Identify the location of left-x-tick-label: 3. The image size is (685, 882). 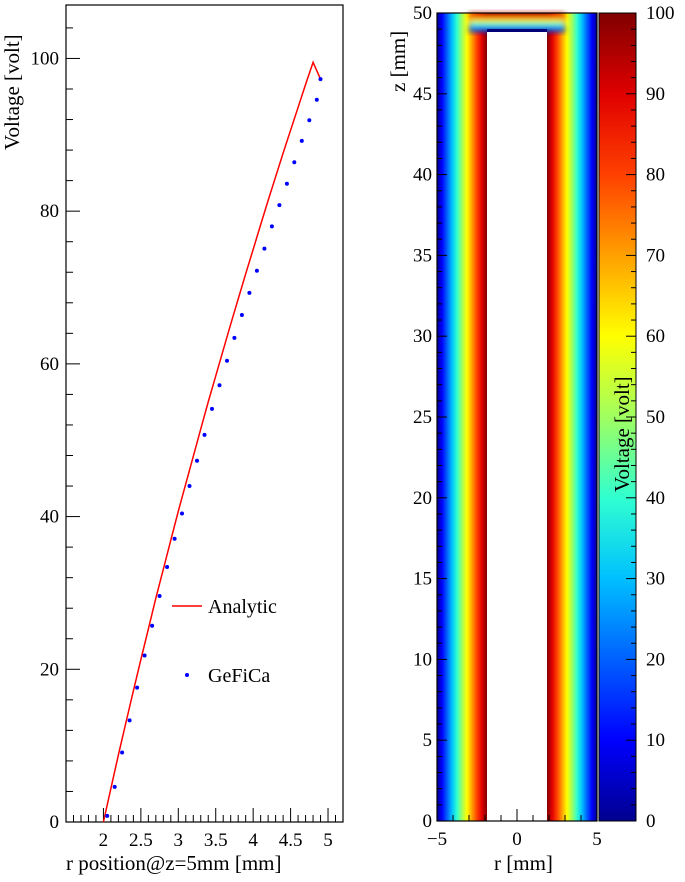
(179, 840).